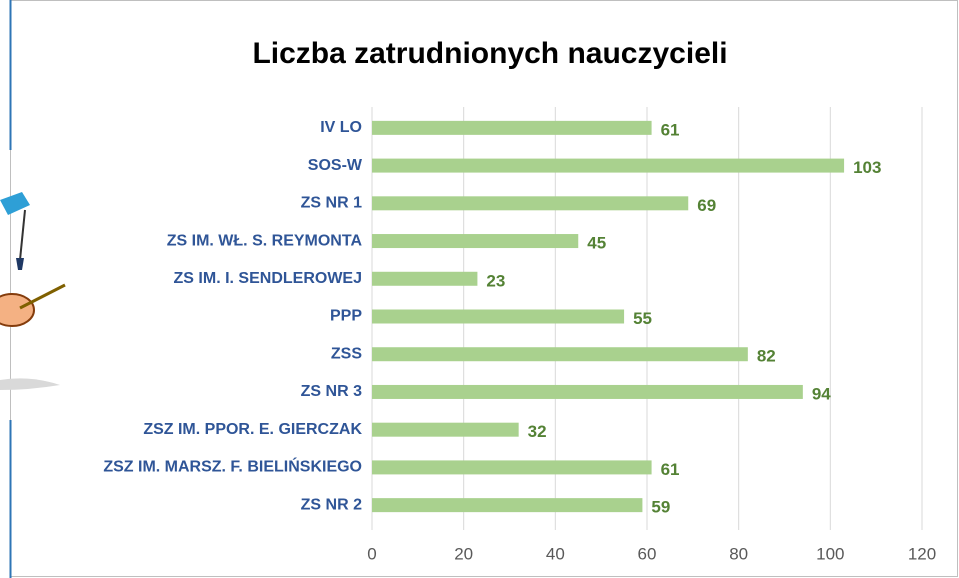 This screenshot has width=959, height=578. What do you see at coordinates (346, 353) in the screenshot?
I see `y-tick-label: ZSS` at bounding box center [346, 353].